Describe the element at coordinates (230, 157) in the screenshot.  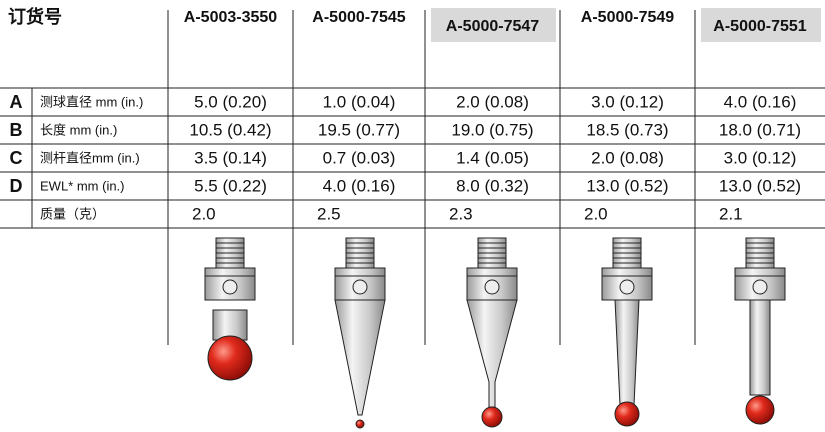
I see `cell-value: 3.5 (0.14)` at that location.